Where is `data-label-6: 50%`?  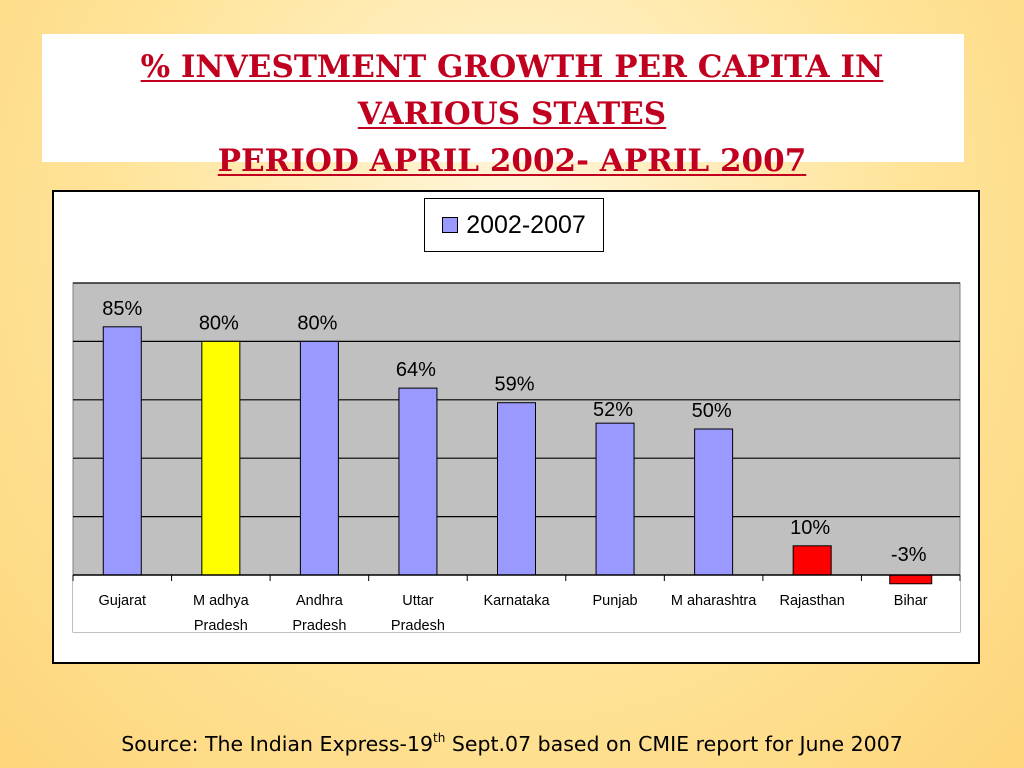
data-label-6: 50% is located at coordinates (712, 411).